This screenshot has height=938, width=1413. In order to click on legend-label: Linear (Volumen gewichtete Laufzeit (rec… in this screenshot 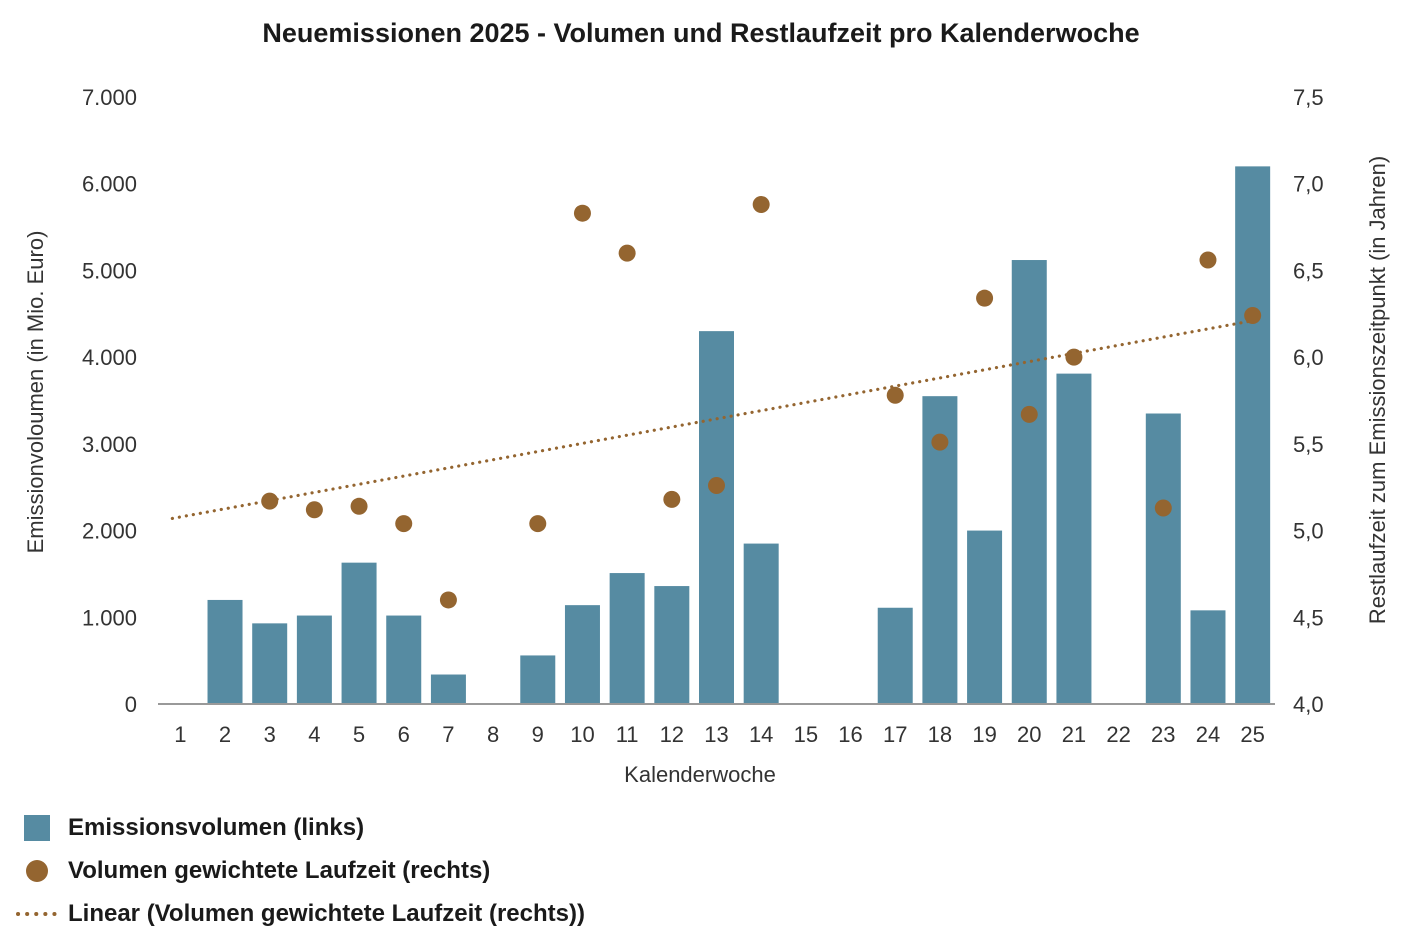, I will do `click(326, 913)`.